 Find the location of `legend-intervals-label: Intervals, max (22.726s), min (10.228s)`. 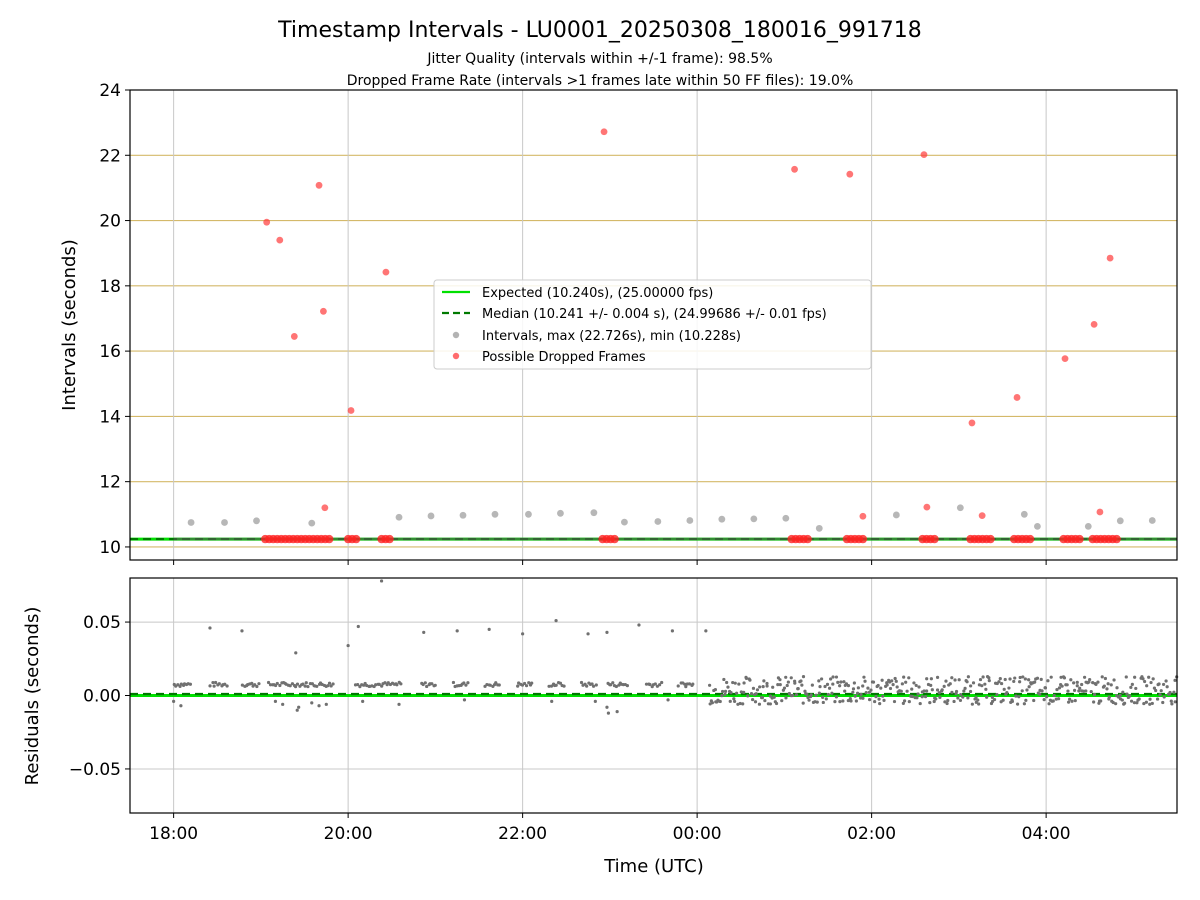

legend-intervals-label: Intervals, max (22.726s), min (10.228s) is located at coordinates (611, 336).